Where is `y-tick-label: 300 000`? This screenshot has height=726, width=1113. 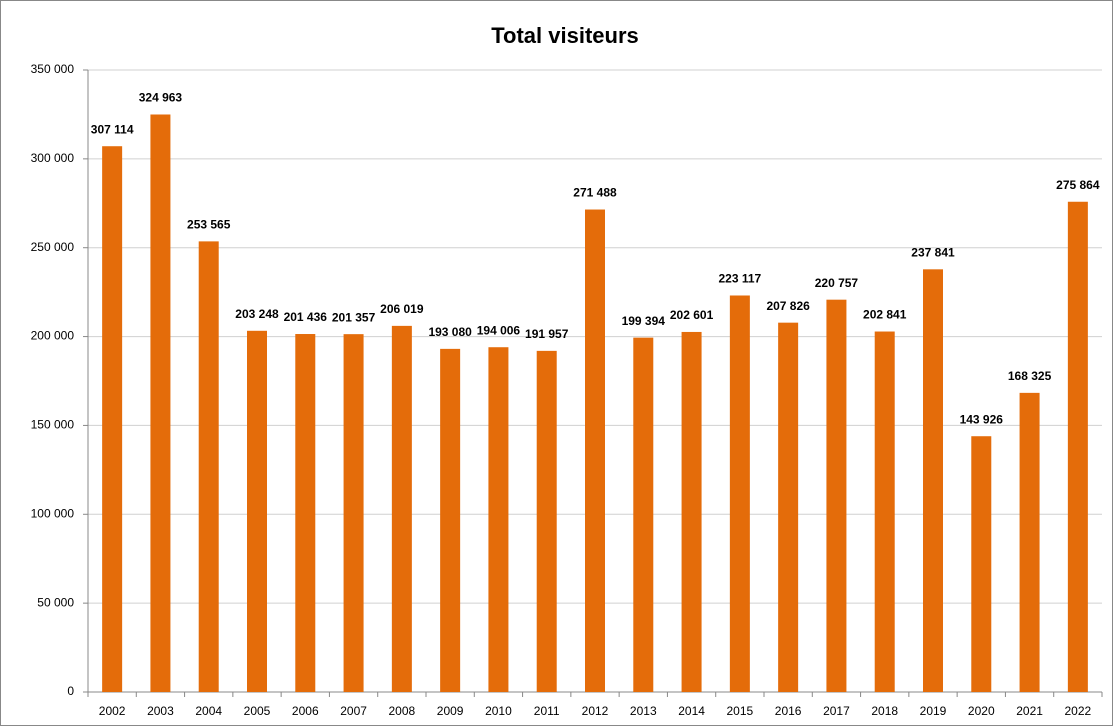
y-tick-label: 300 000 is located at coordinates (53, 158).